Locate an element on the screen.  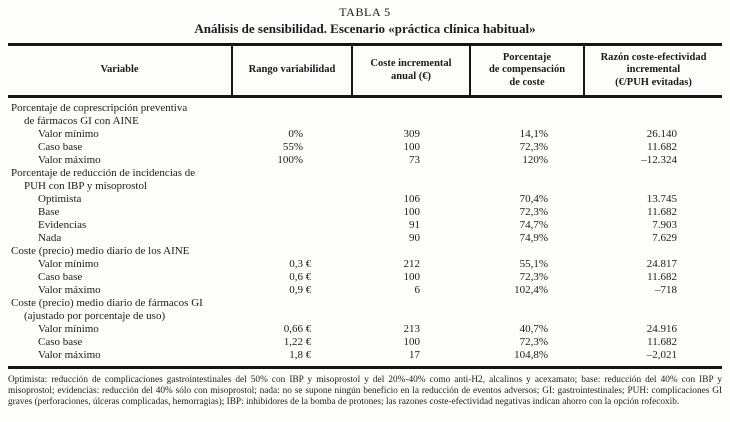
row-label: Base is located at coordinates (49, 212).